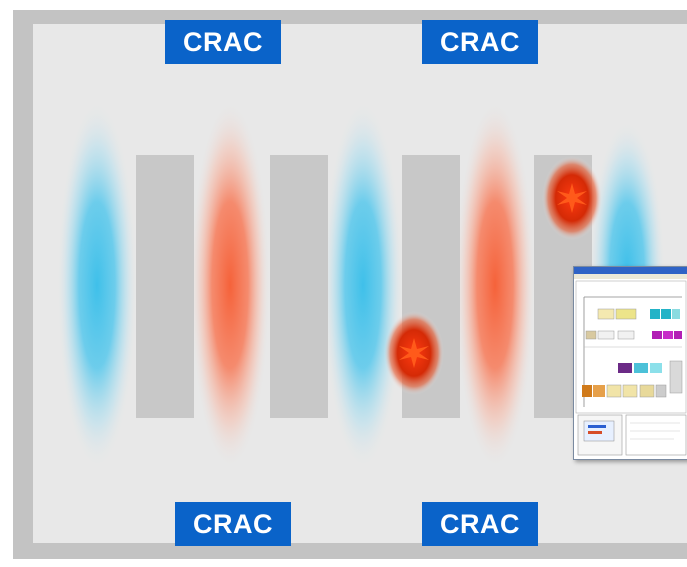  I want to click on software-screenshot-thumbnail, so click(630, 363).